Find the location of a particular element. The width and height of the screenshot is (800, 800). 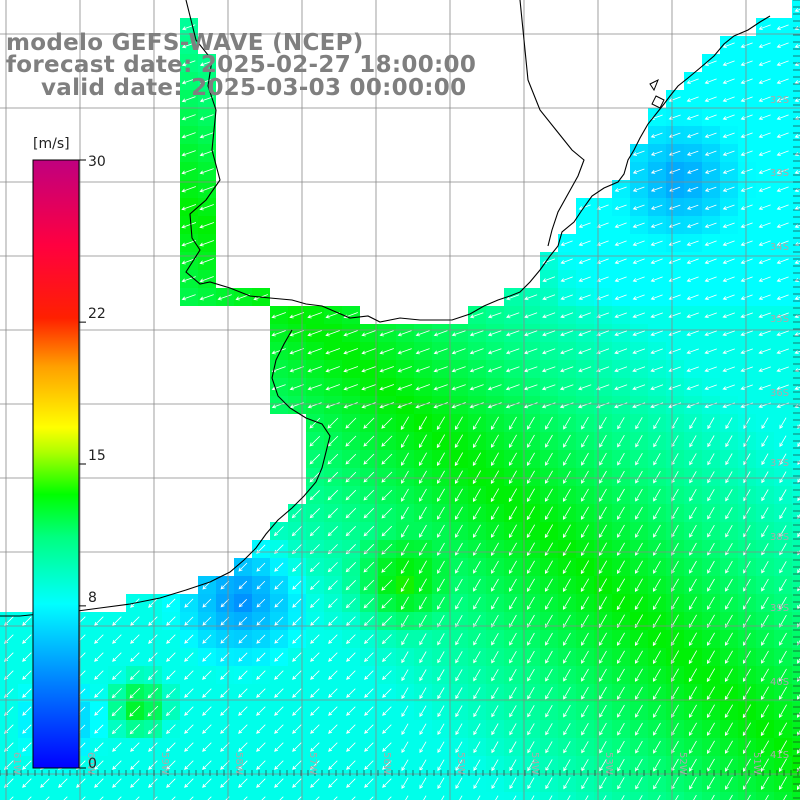

colorbar-ticks: 30 22 15 8 0 is located at coordinates (92, 463).